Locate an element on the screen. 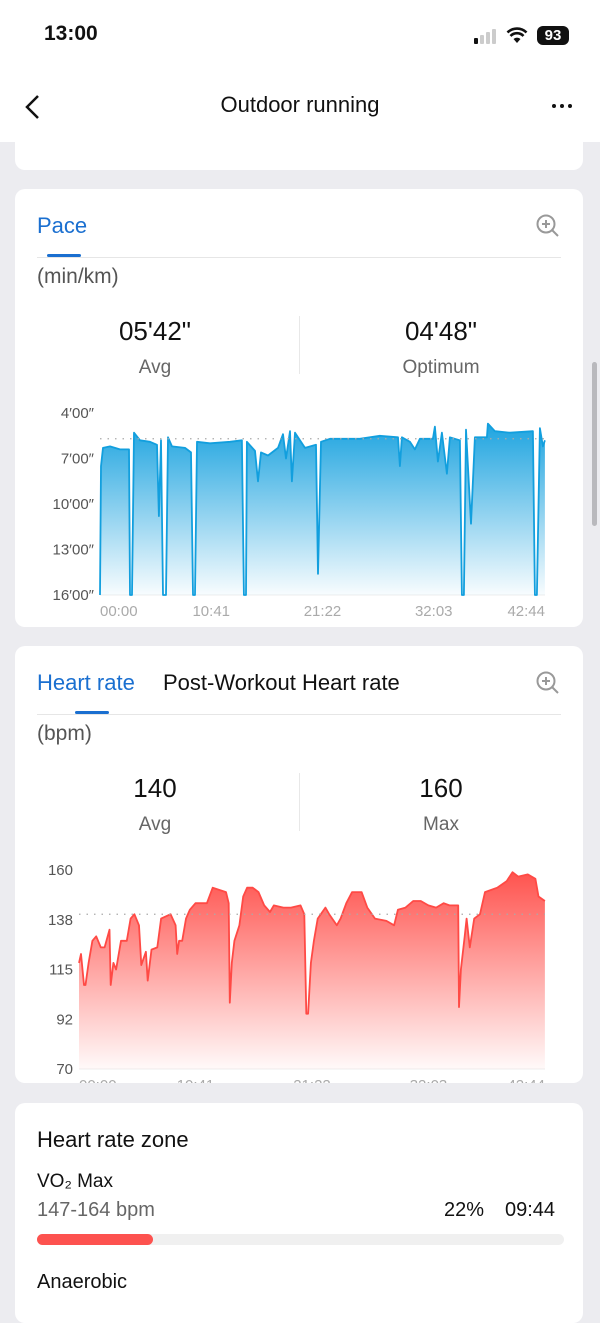 This screenshot has height=1323, width=600. y-tick-label: 92 is located at coordinates (64, 1019).